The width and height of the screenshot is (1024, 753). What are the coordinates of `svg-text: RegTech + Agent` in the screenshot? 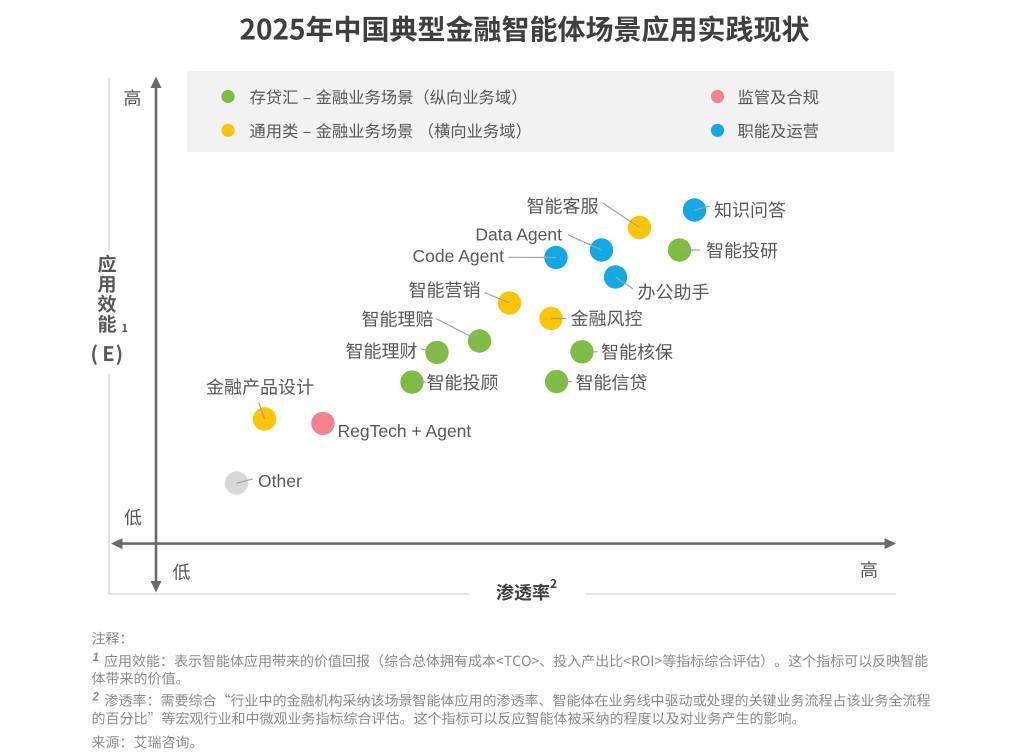 It's located at (405, 431).